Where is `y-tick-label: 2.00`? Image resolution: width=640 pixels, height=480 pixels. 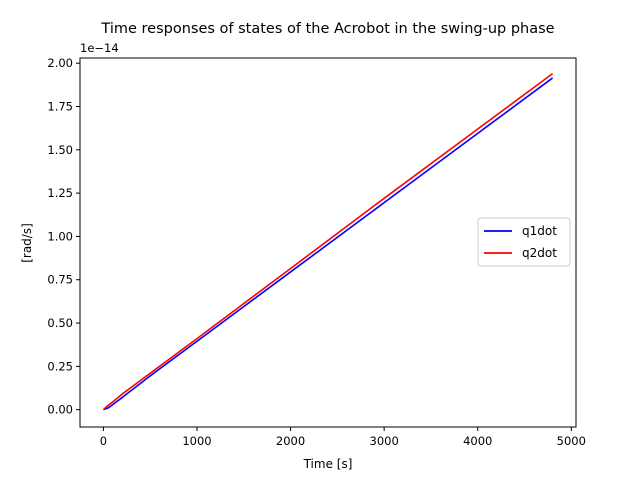 y-tick-label: 2.00 is located at coordinates (60, 63).